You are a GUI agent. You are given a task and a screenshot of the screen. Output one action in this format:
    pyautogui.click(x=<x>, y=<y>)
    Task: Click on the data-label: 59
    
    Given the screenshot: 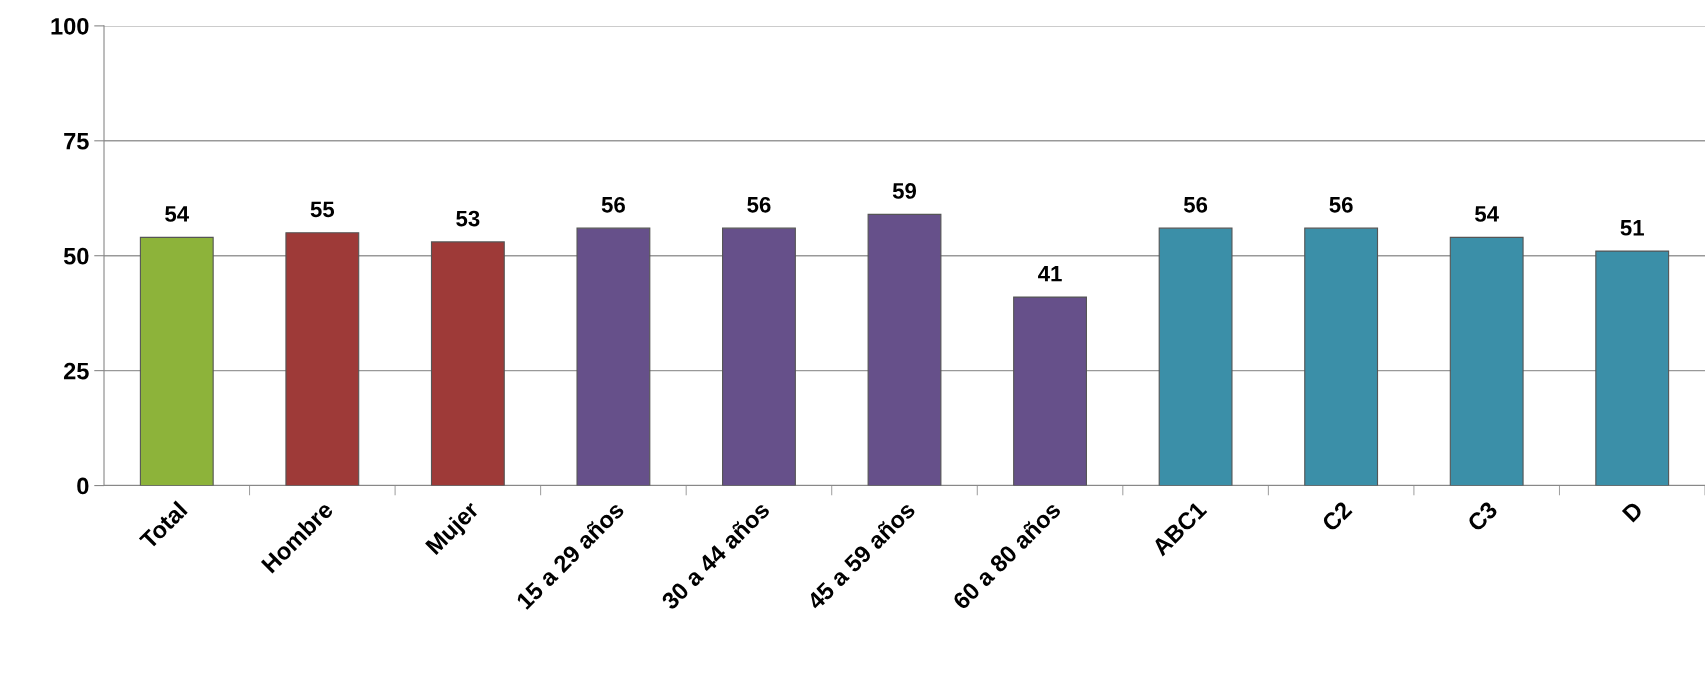 What is the action you would take?
    pyautogui.click(x=904, y=191)
    